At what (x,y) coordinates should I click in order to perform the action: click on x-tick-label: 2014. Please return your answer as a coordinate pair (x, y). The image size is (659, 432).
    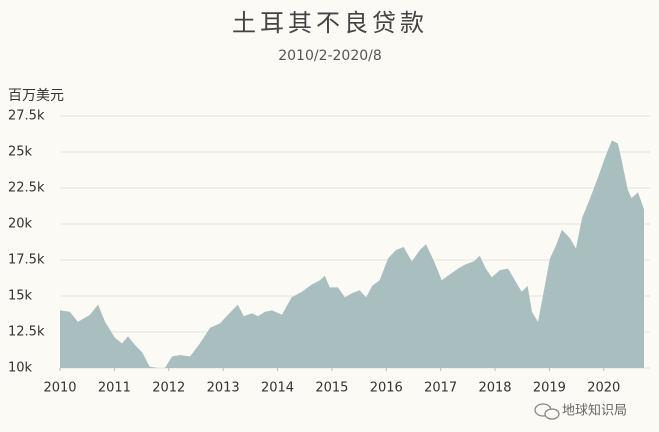
    Looking at the image, I should click on (277, 388).